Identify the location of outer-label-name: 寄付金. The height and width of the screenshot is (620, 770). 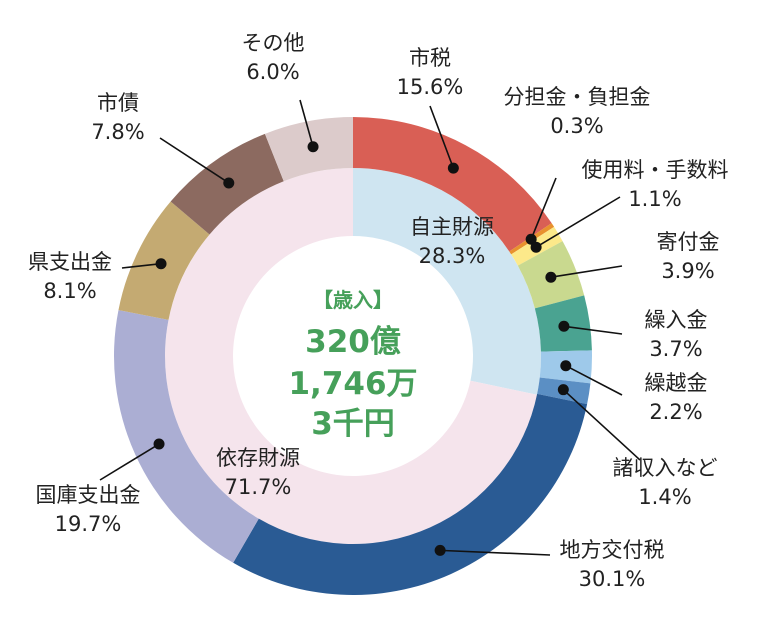
(688, 242).